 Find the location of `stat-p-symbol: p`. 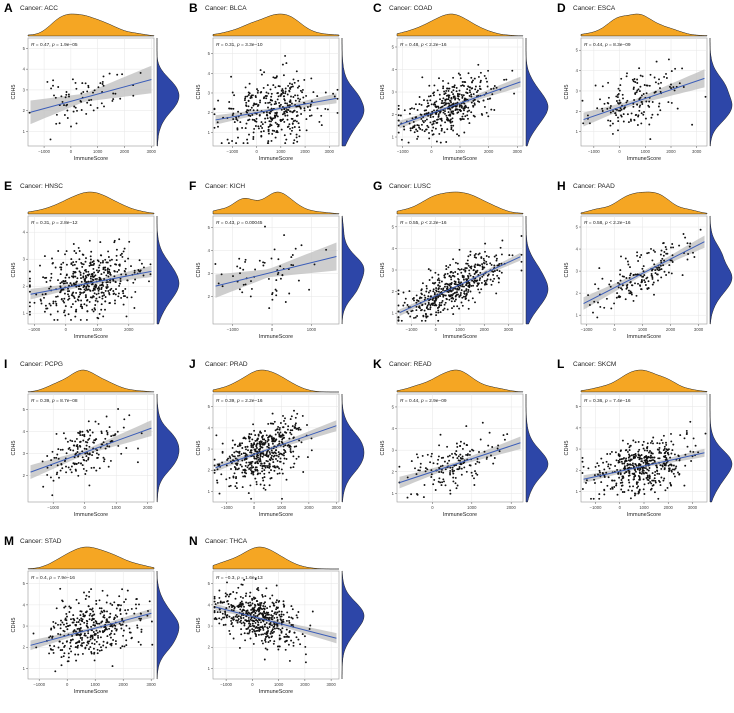

stat-p-symbol: p is located at coordinates (53, 45).